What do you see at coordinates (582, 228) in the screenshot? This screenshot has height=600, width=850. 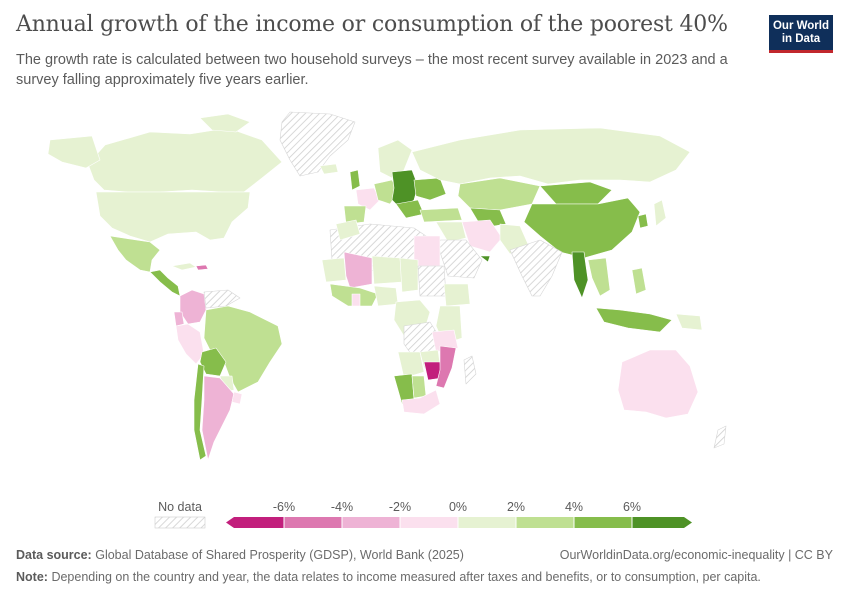 I see `region-china` at bounding box center [582, 228].